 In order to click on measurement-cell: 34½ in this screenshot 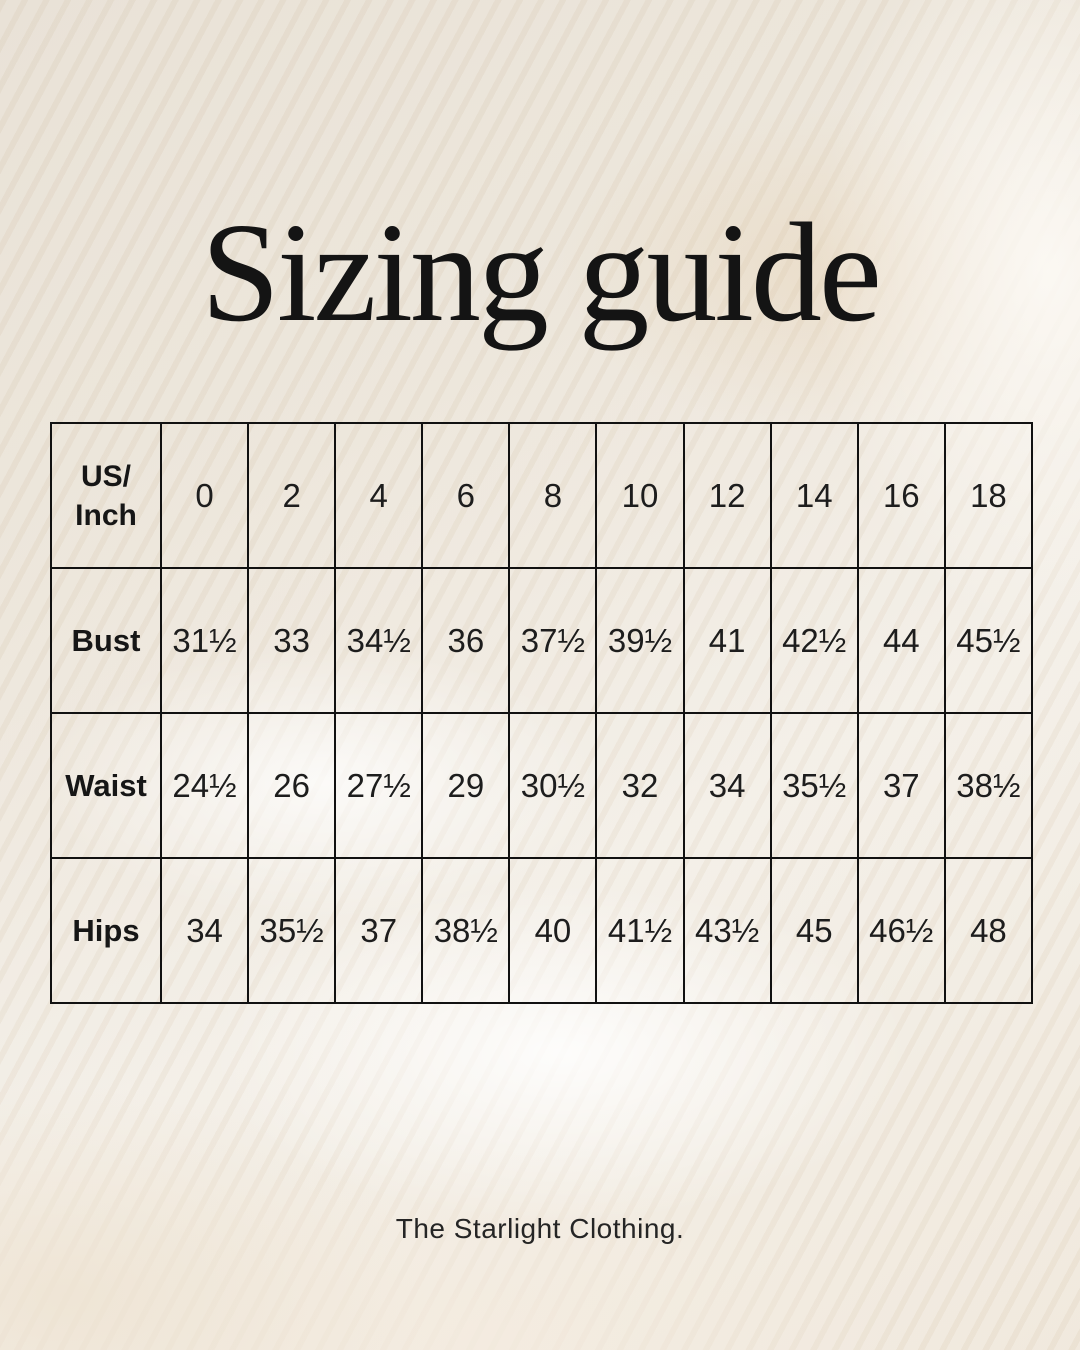, I will do `click(379, 640)`.